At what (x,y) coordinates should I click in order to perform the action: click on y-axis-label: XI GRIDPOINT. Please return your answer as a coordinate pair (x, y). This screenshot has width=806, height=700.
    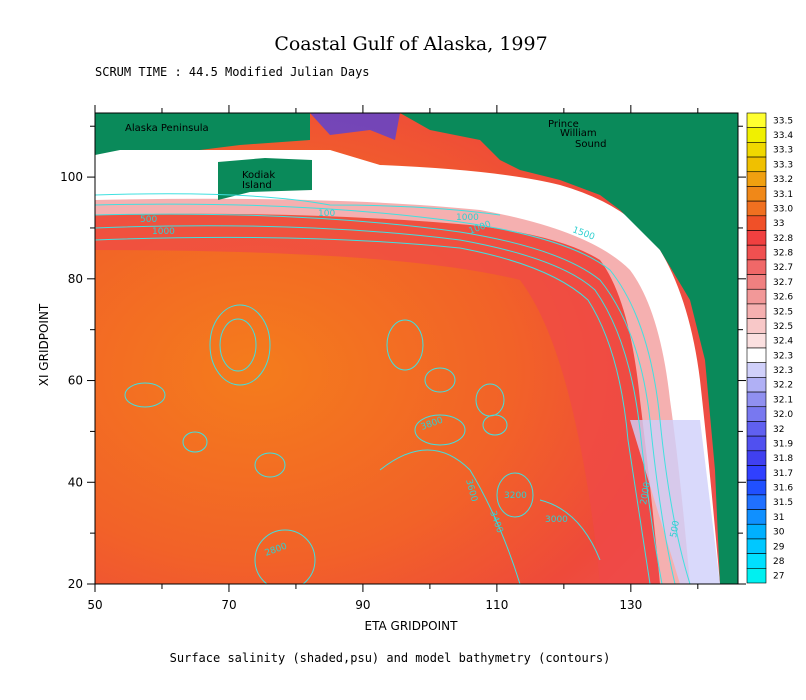
    Looking at the image, I should click on (44, 344).